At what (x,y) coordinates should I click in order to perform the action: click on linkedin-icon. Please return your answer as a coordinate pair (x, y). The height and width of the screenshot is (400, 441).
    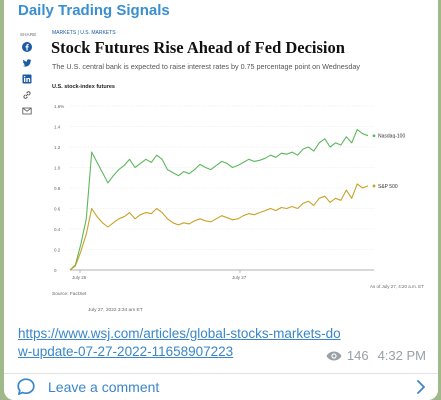
    Looking at the image, I should click on (27, 79).